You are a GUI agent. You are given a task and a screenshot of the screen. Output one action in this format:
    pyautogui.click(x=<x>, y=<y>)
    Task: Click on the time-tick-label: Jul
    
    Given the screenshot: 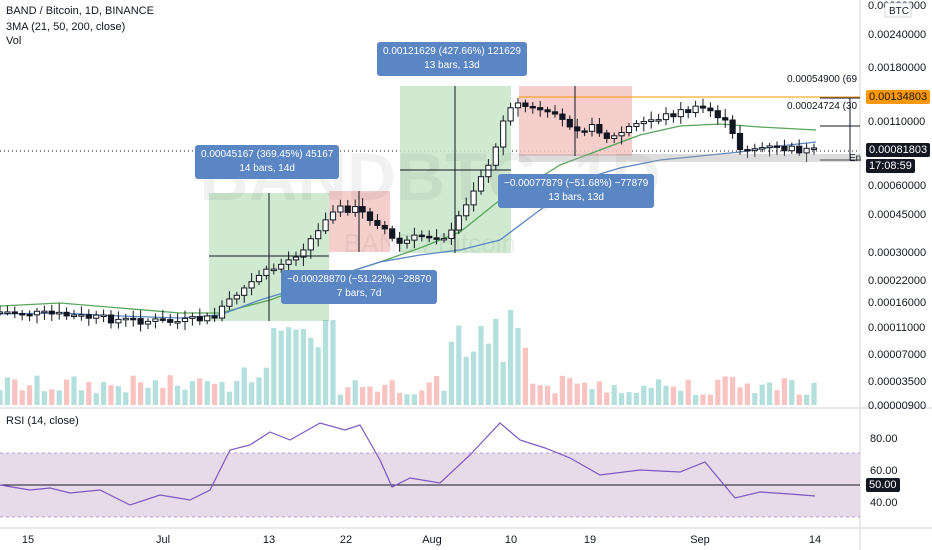 What is the action you would take?
    pyautogui.click(x=163, y=540)
    